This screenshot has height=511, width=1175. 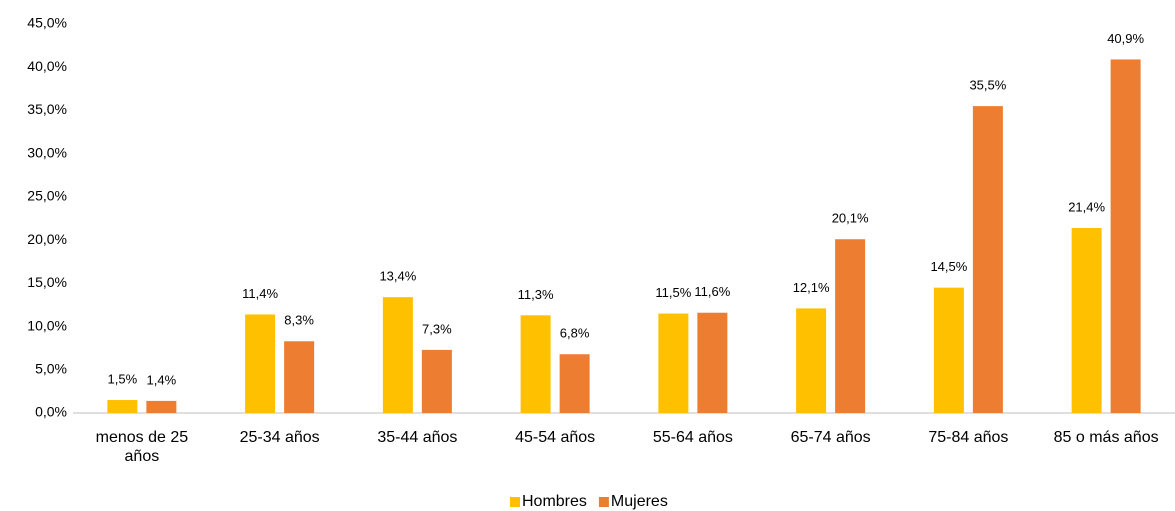 I want to click on x-tick-label: 45-54 años, so click(x=555, y=437).